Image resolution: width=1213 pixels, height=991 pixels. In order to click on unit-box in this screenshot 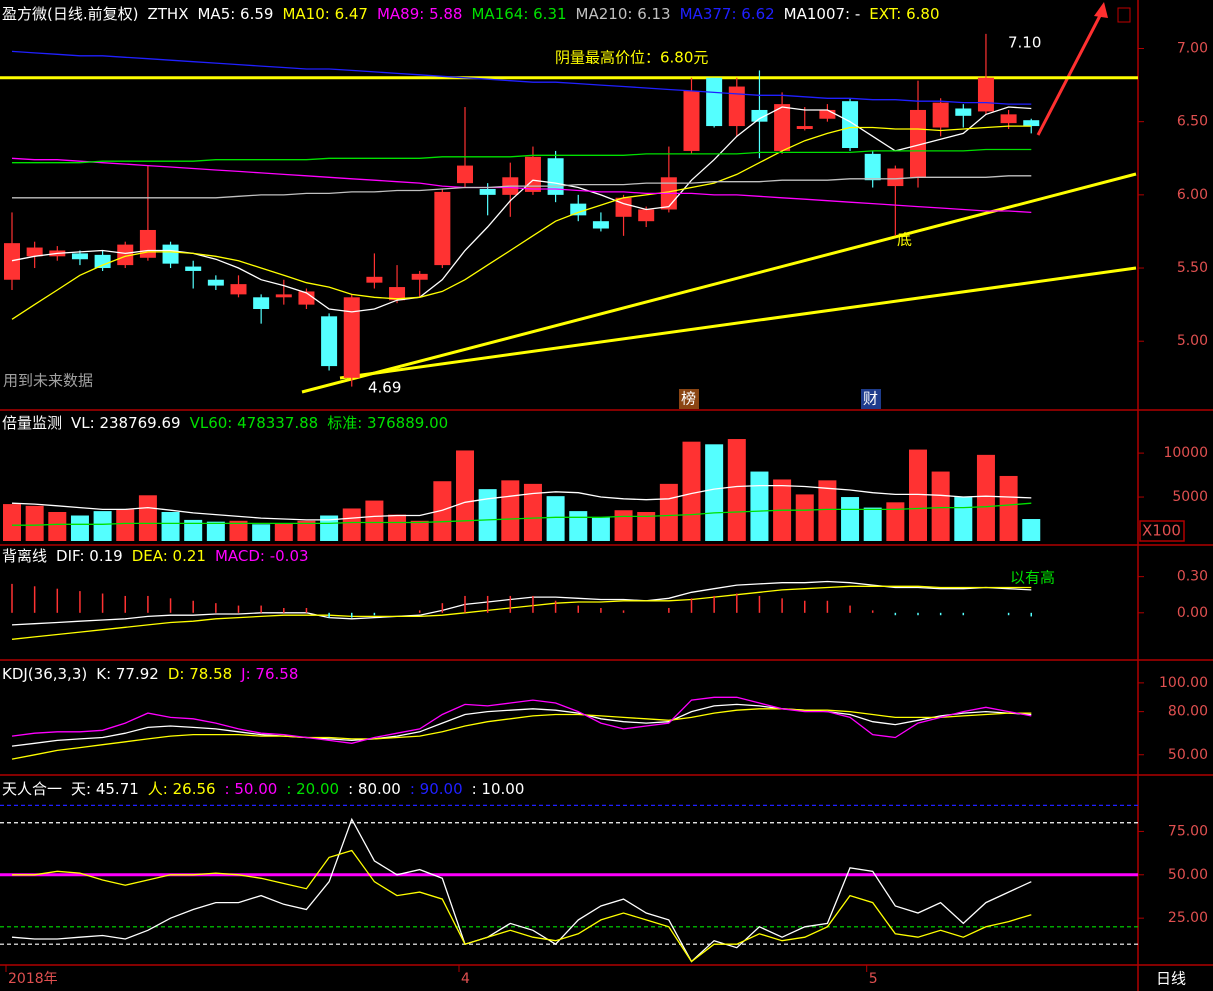, I will do `click(1162, 531)`.